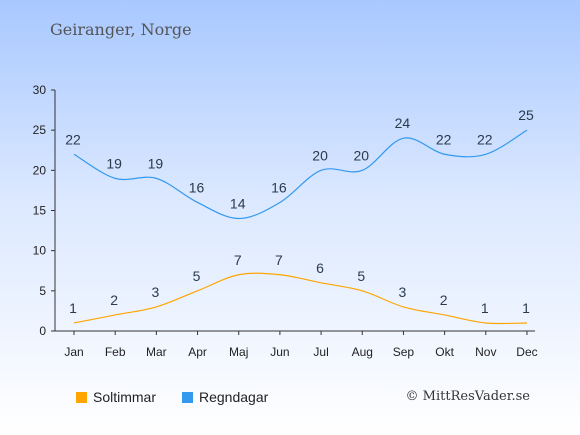 The height and width of the screenshot is (435, 580). I want to click on y-tick-label: 30, so click(40, 90).